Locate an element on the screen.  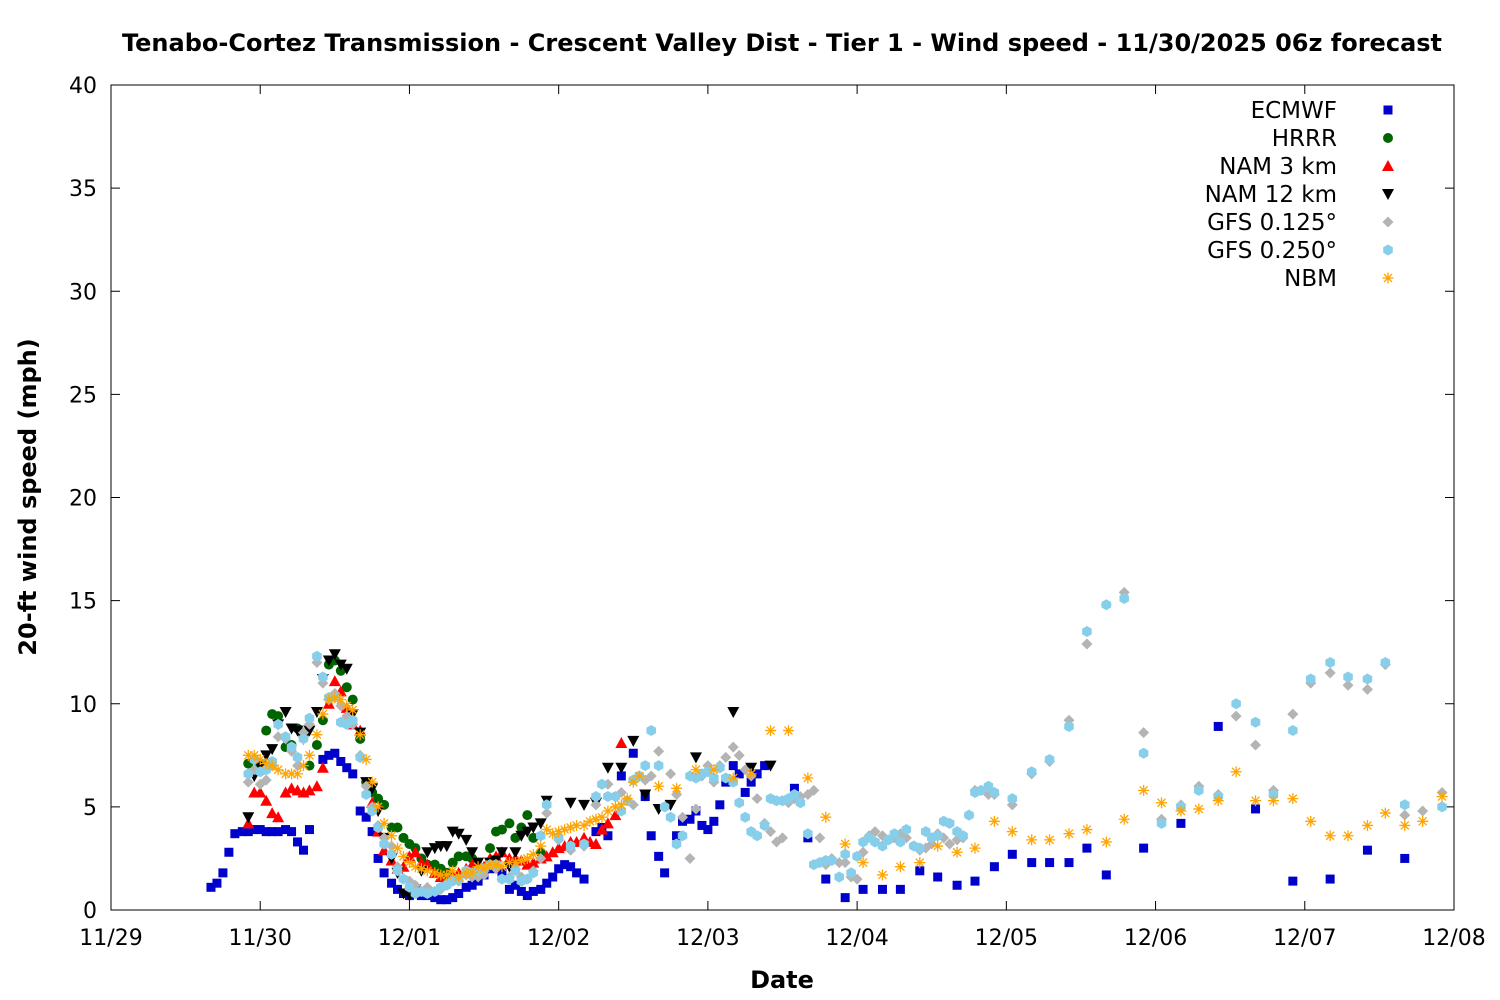
y-tick-label: 35 is located at coordinates (83, 189).